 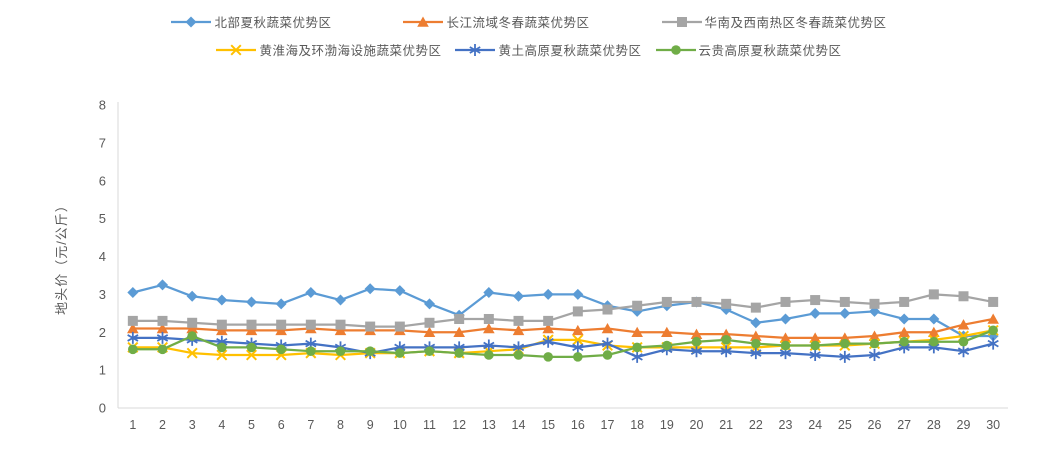 I want to click on svg-text: 16, so click(x=578, y=425).